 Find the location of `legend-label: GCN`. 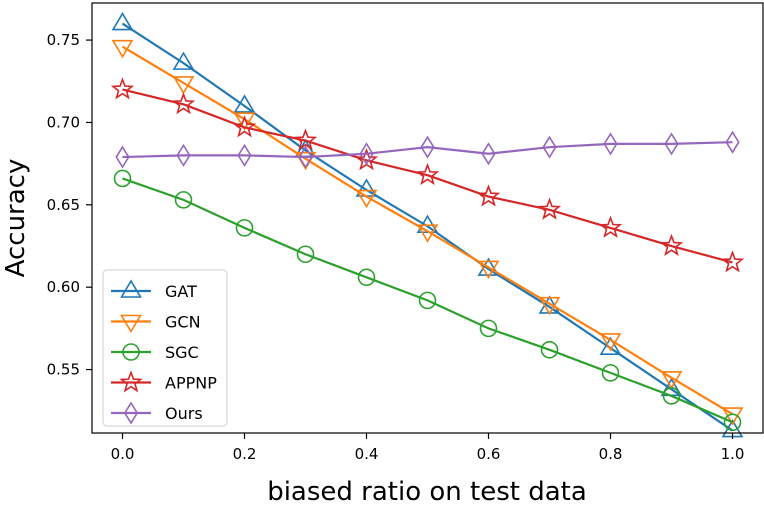

legend-label: GCN is located at coordinates (183, 322).